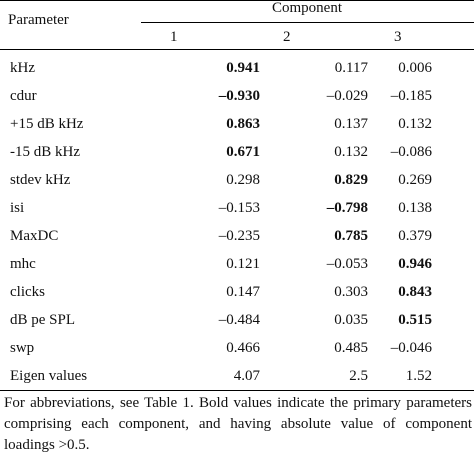  What do you see at coordinates (415, 123) in the screenshot?
I see `loading-value-3: 0.132` at bounding box center [415, 123].